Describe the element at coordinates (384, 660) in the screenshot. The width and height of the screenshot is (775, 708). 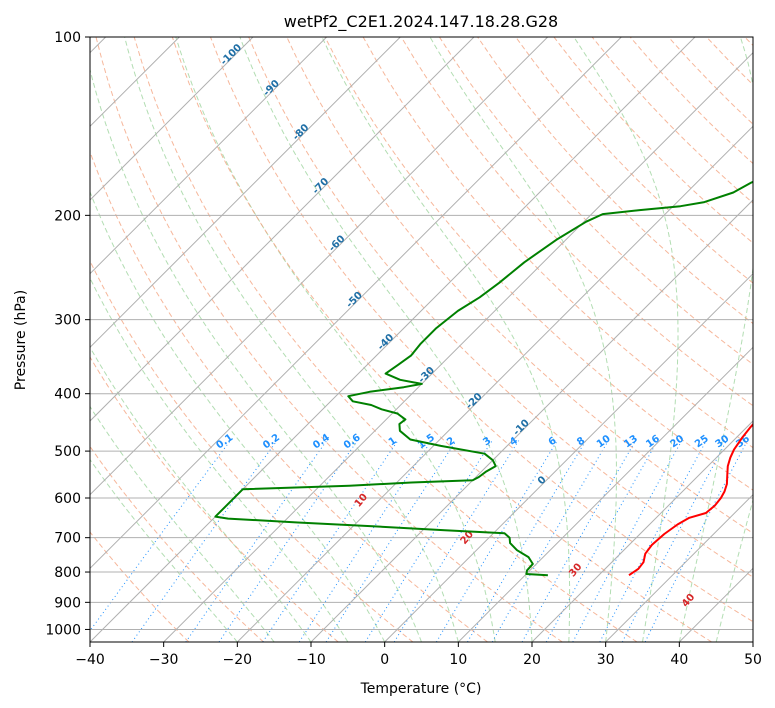
I see `x-tick-label: 0` at that location.